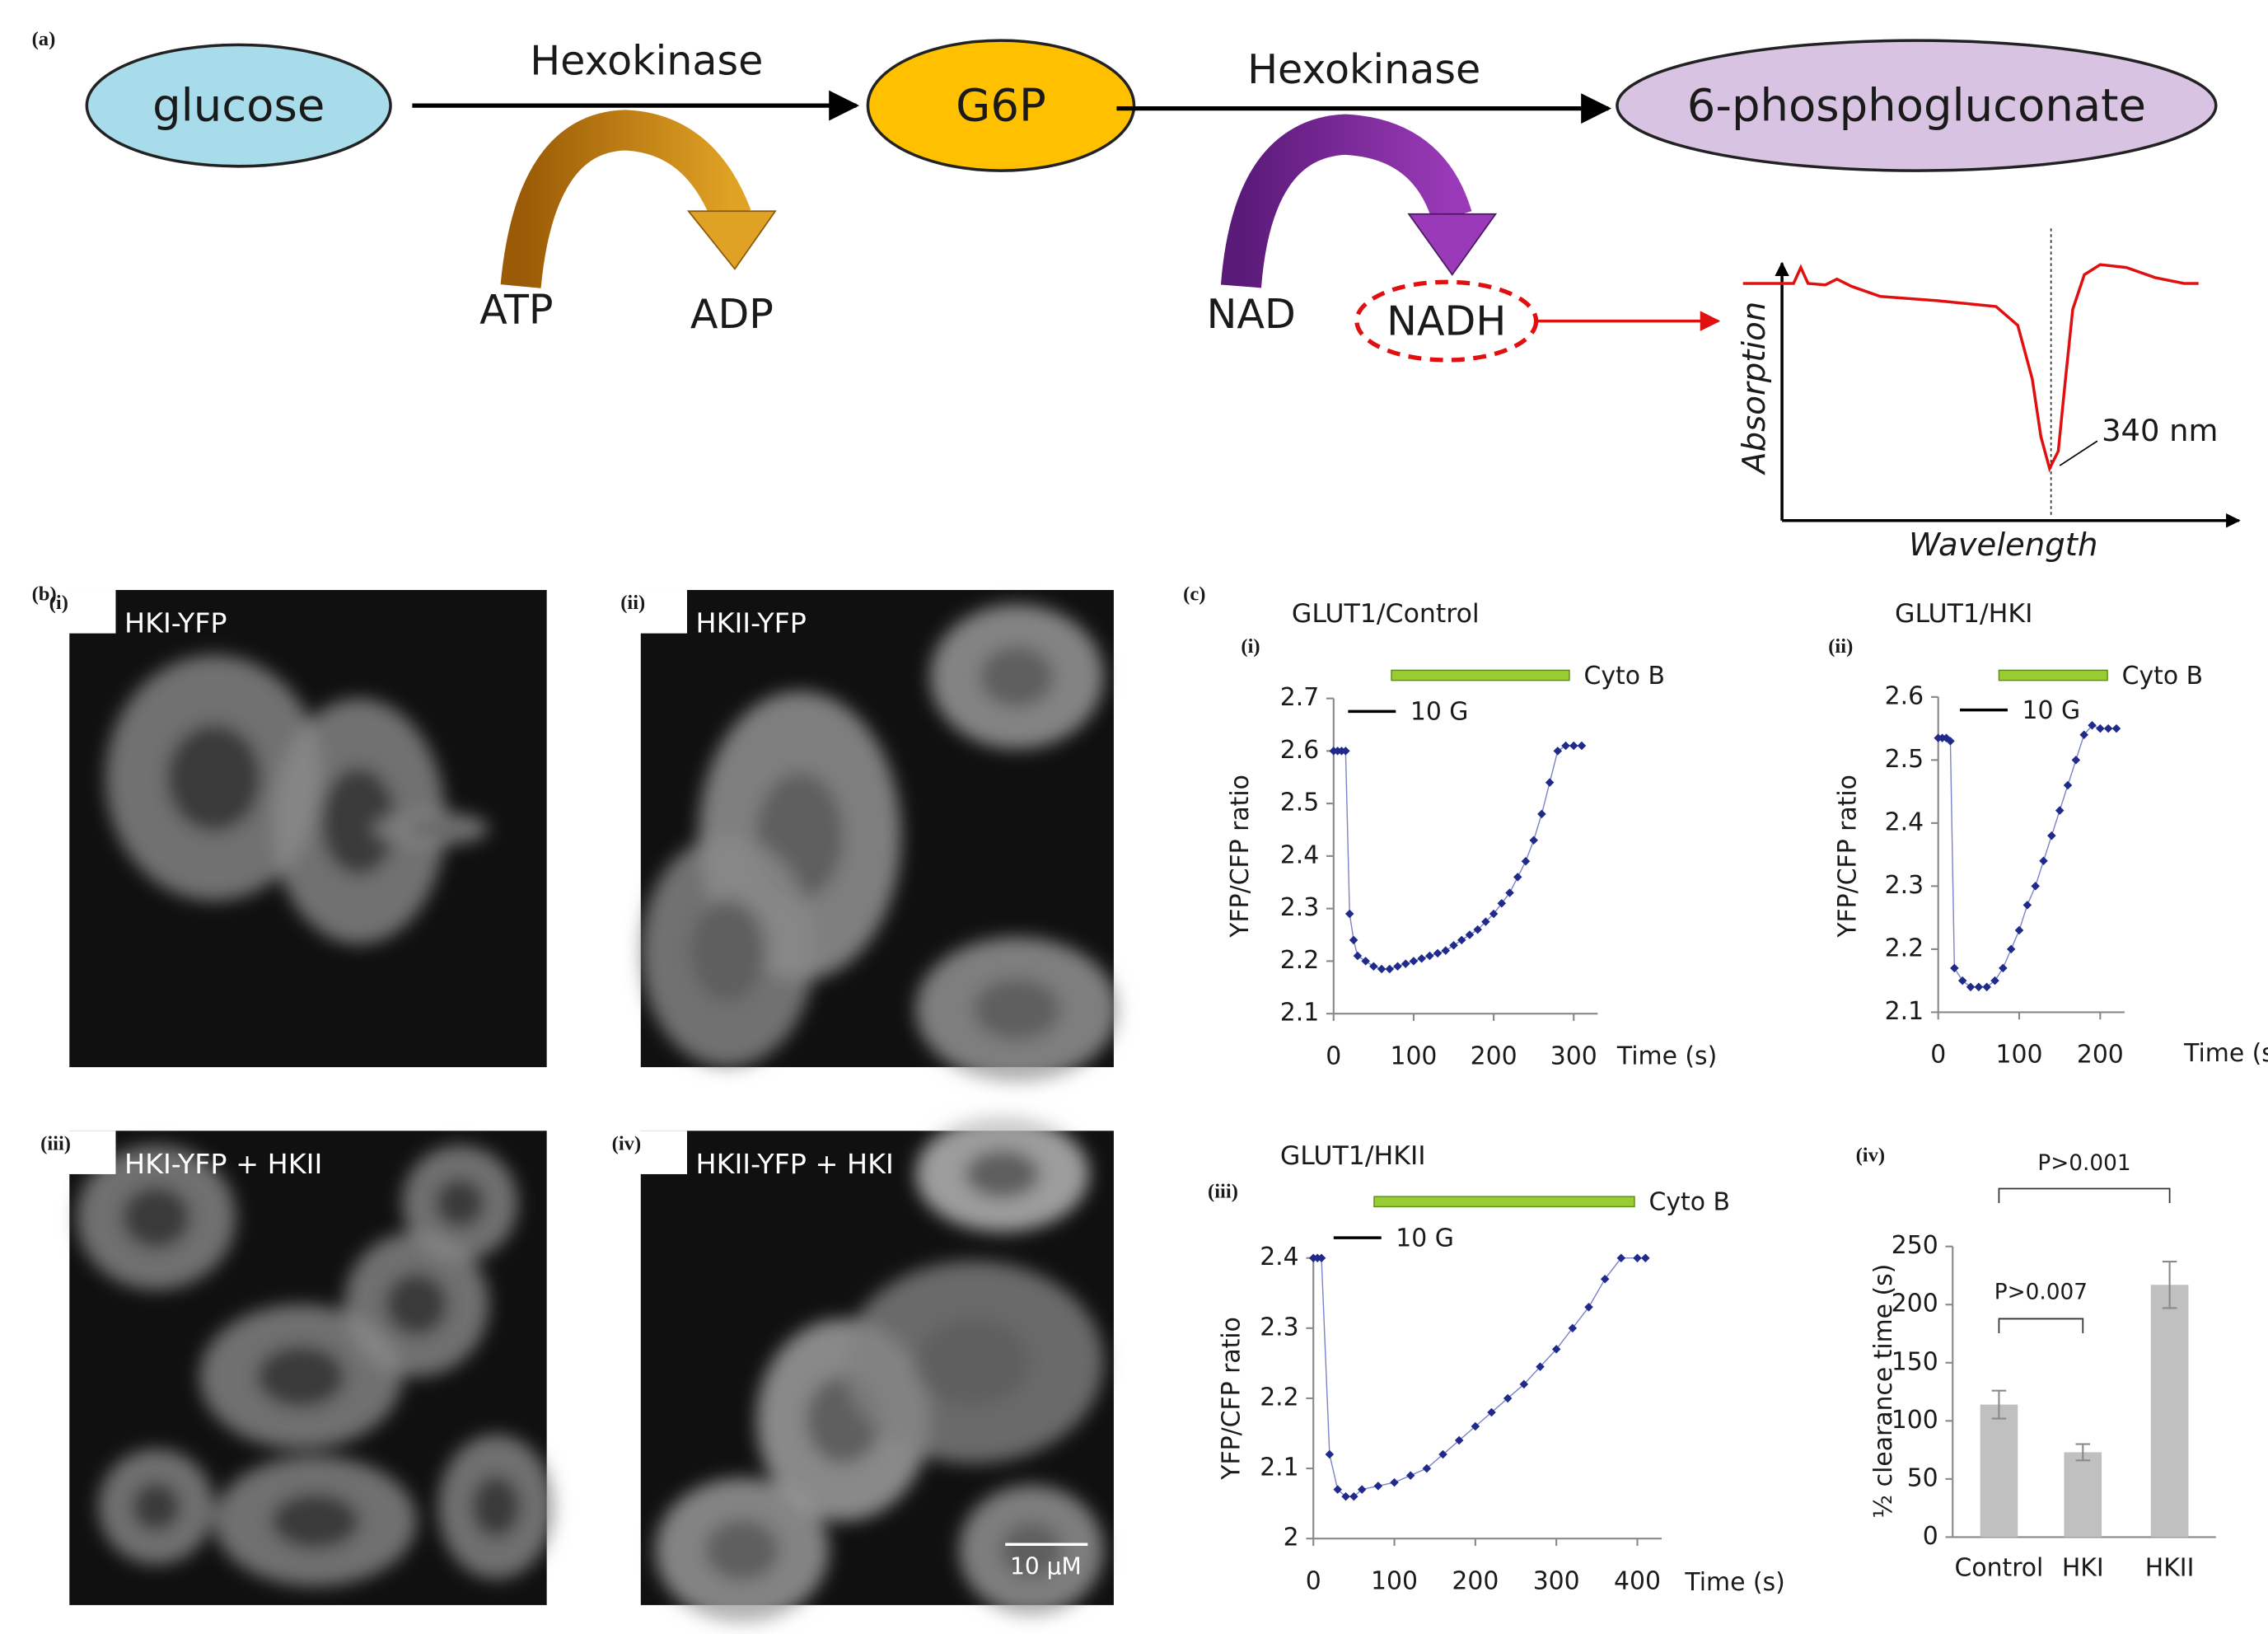 The width and height of the screenshot is (2268, 1634). I want to click on x-tick-label: 200, so click(1494, 1056).